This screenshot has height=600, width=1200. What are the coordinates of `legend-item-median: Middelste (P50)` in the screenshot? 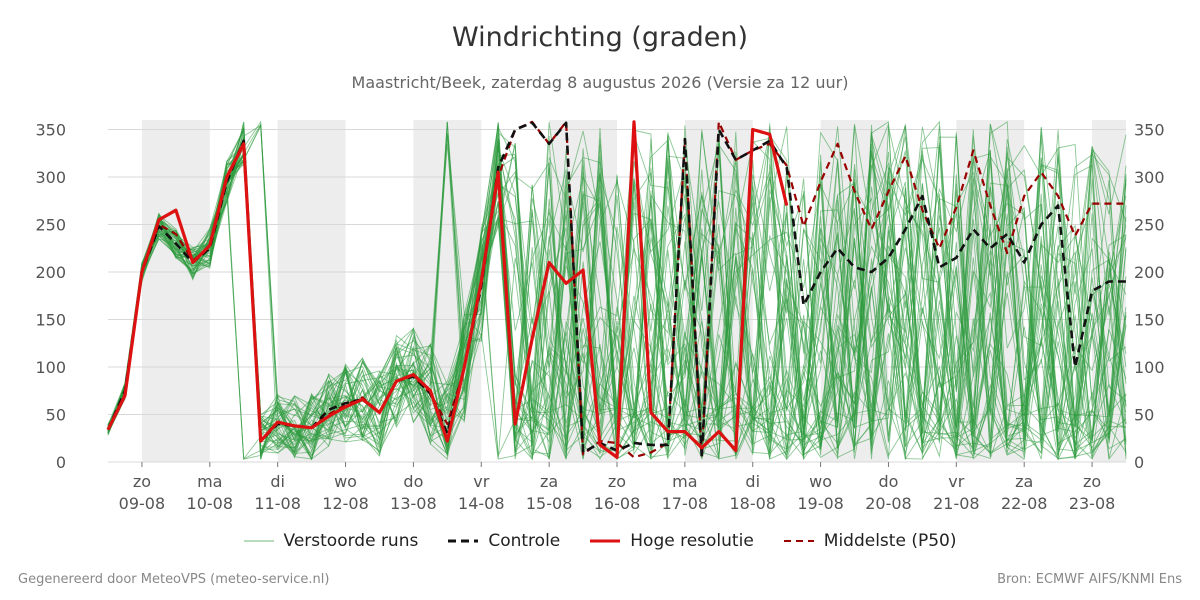 It's located at (870, 541).